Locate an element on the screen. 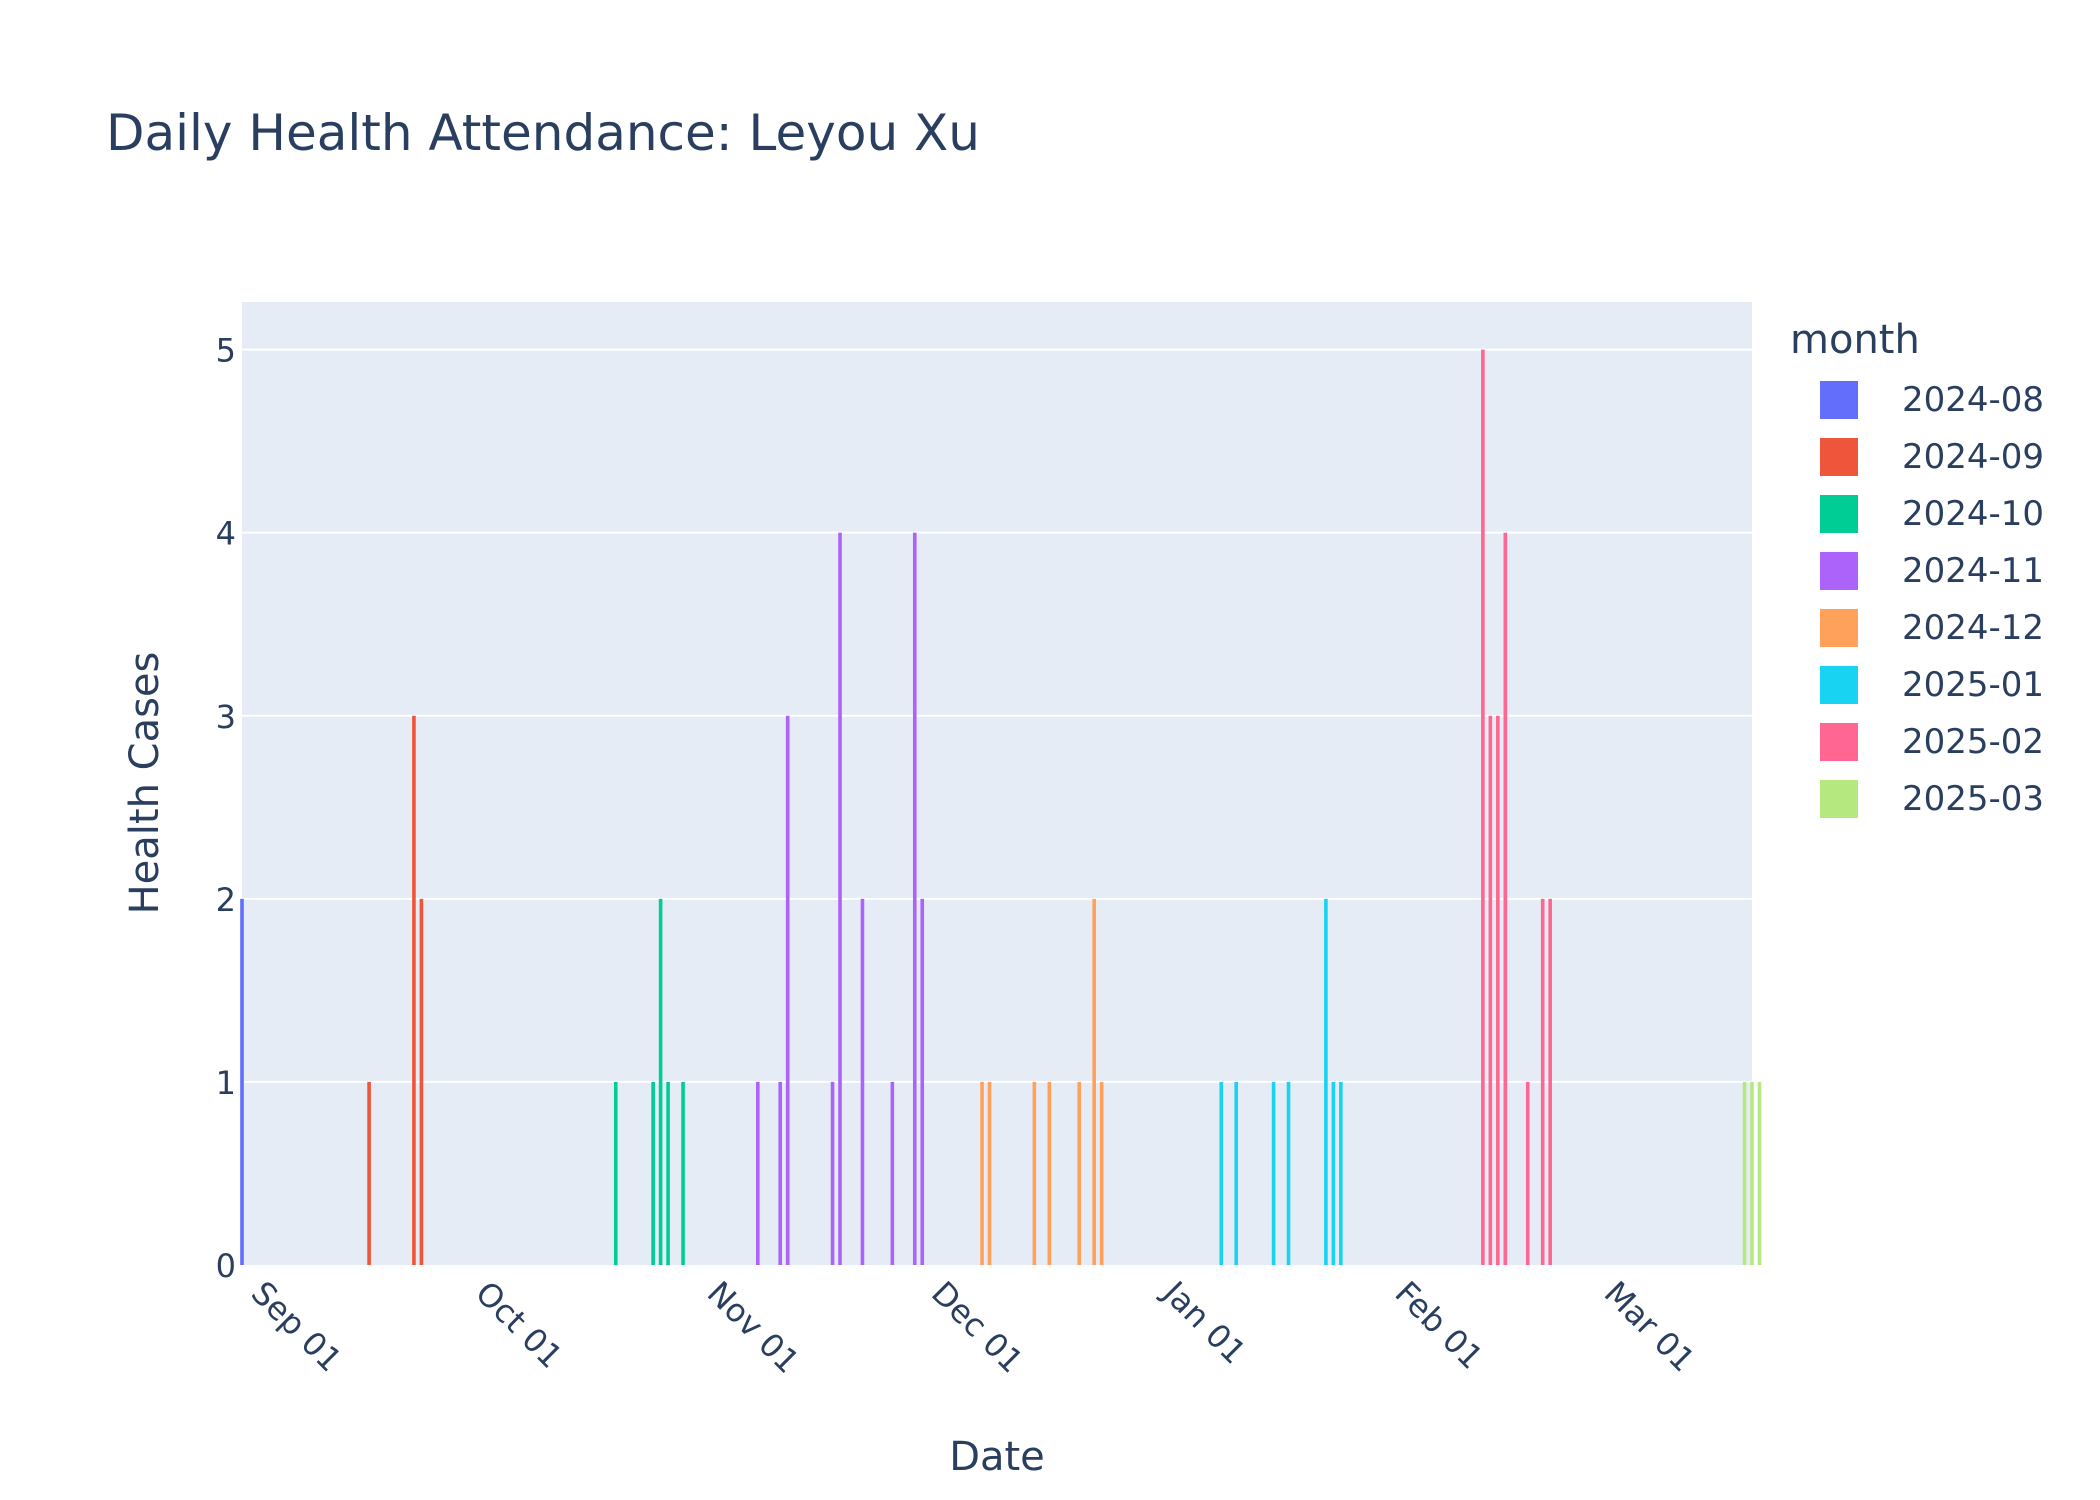  x-tick-label: Oct 01 is located at coordinates (519, 1325).